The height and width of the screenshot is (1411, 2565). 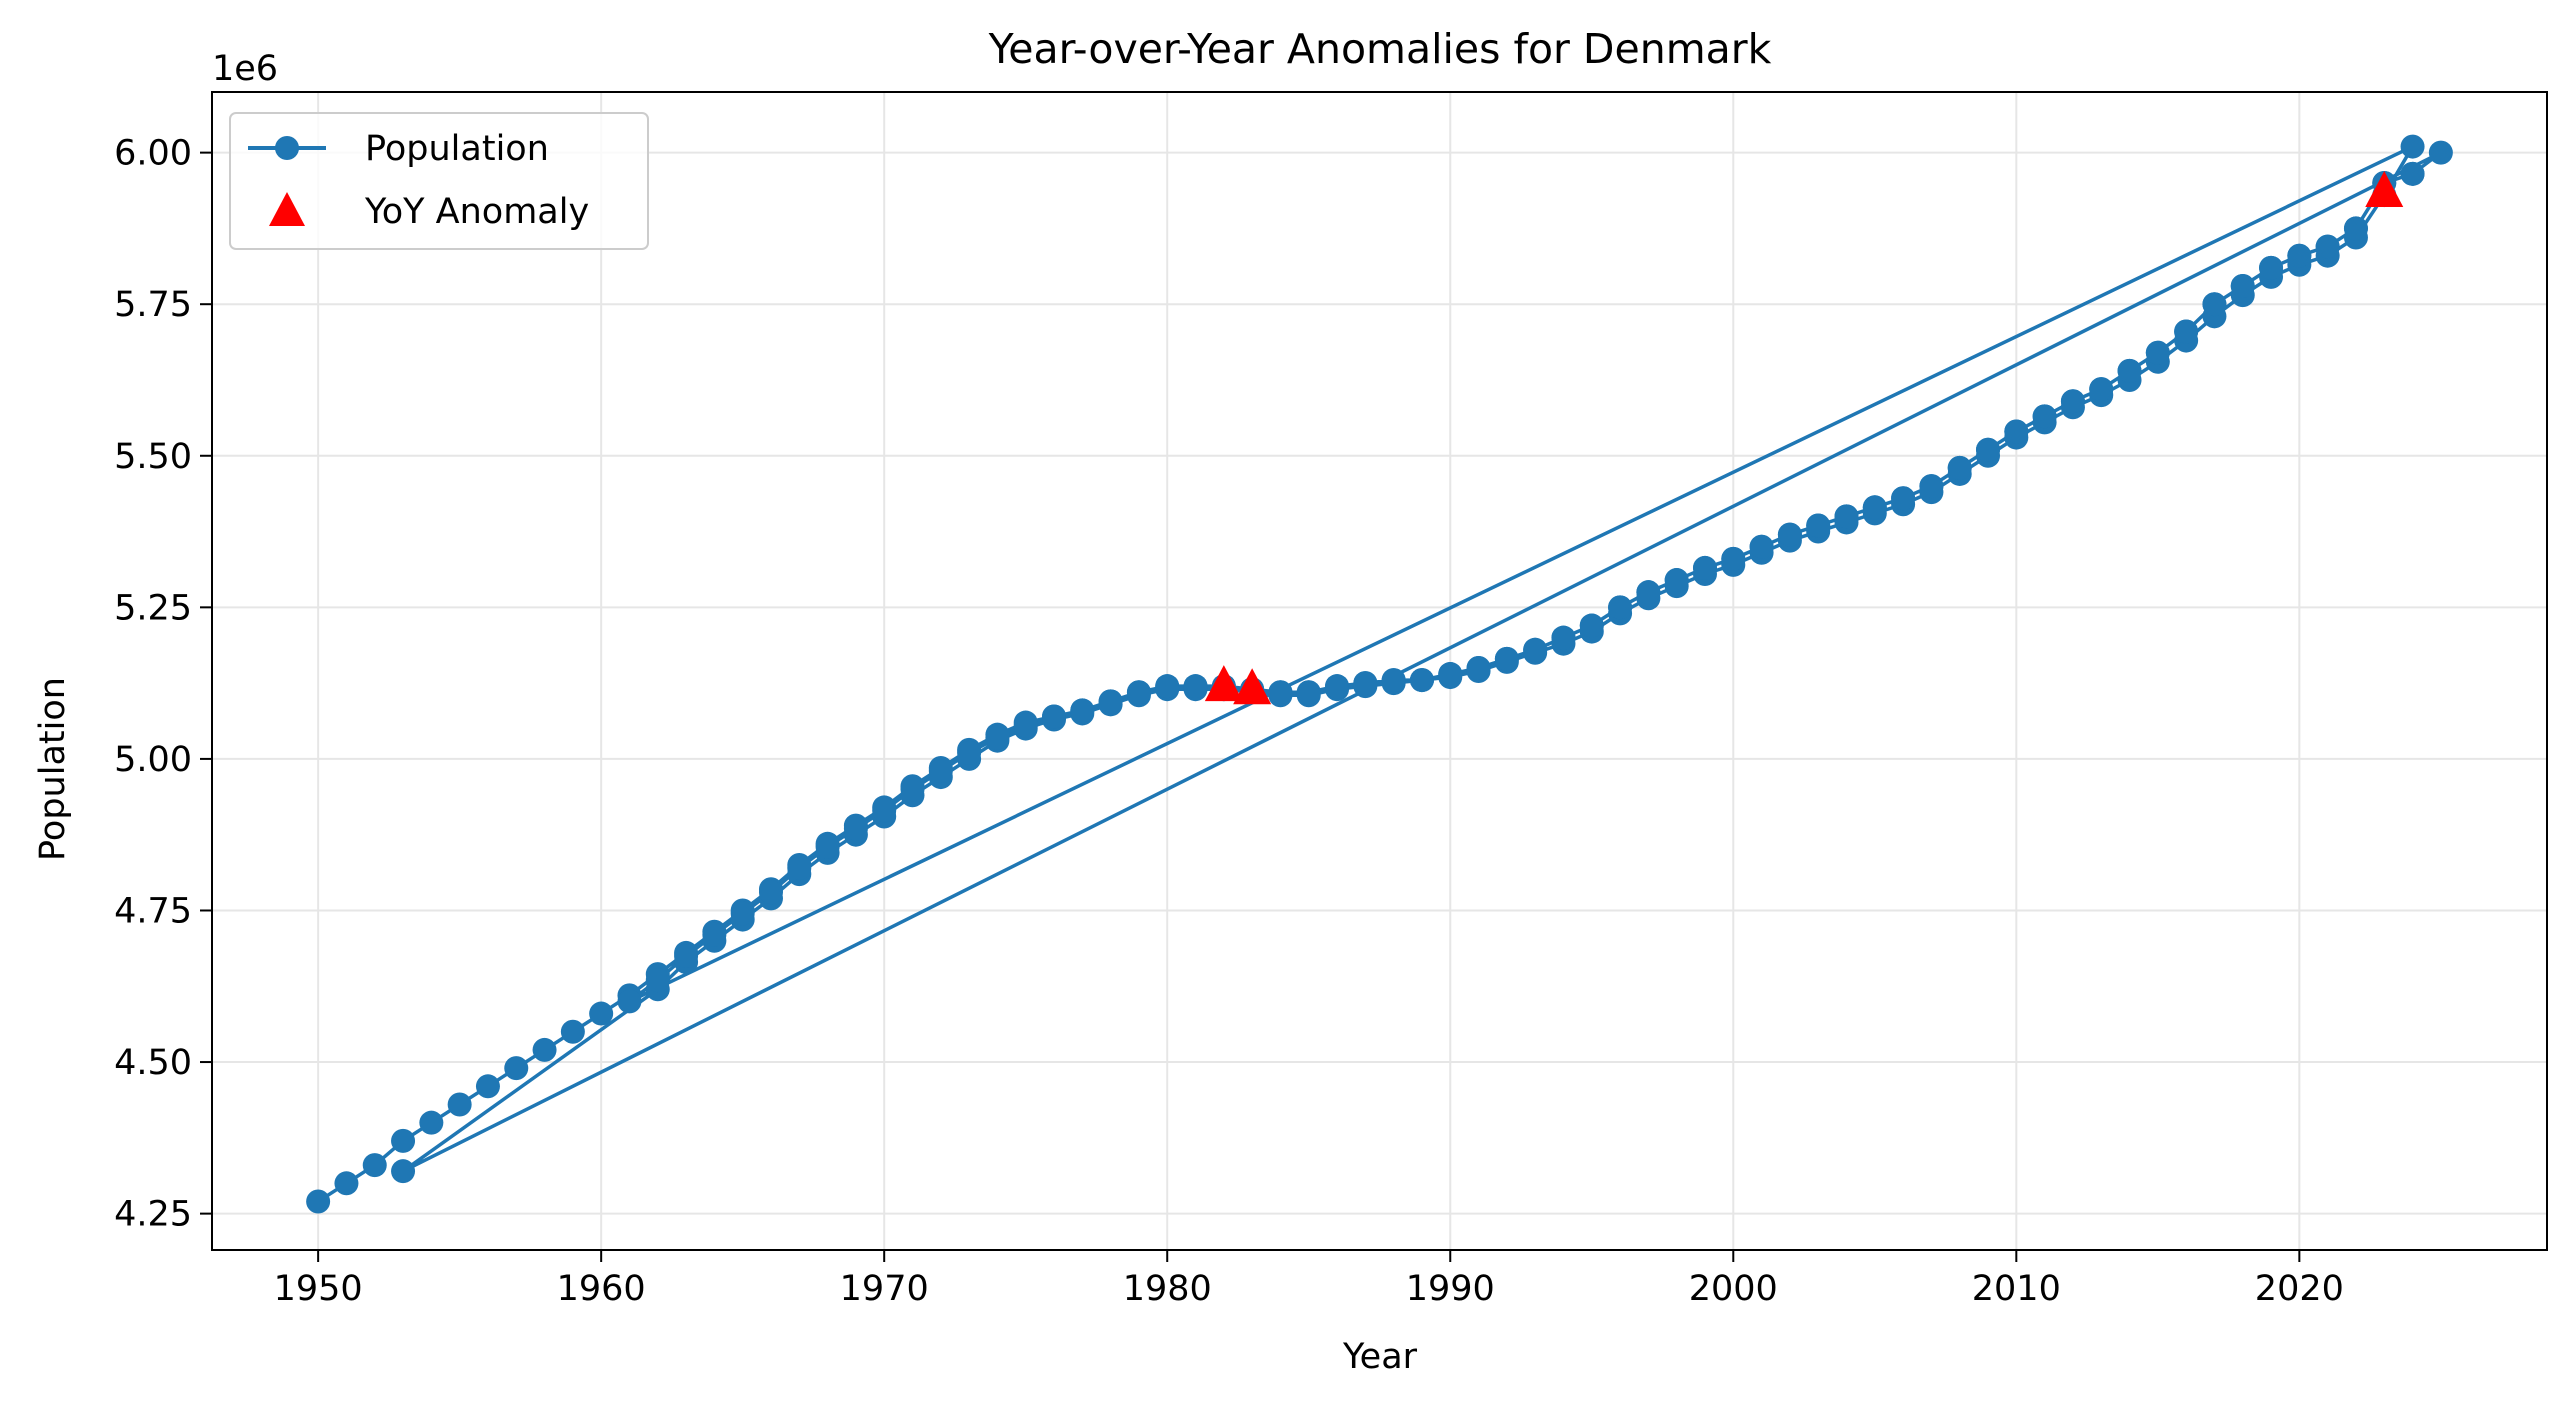 What do you see at coordinates (287, 209) in the screenshot?
I see `legend-triangle-marker` at bounding box center [287, 209].